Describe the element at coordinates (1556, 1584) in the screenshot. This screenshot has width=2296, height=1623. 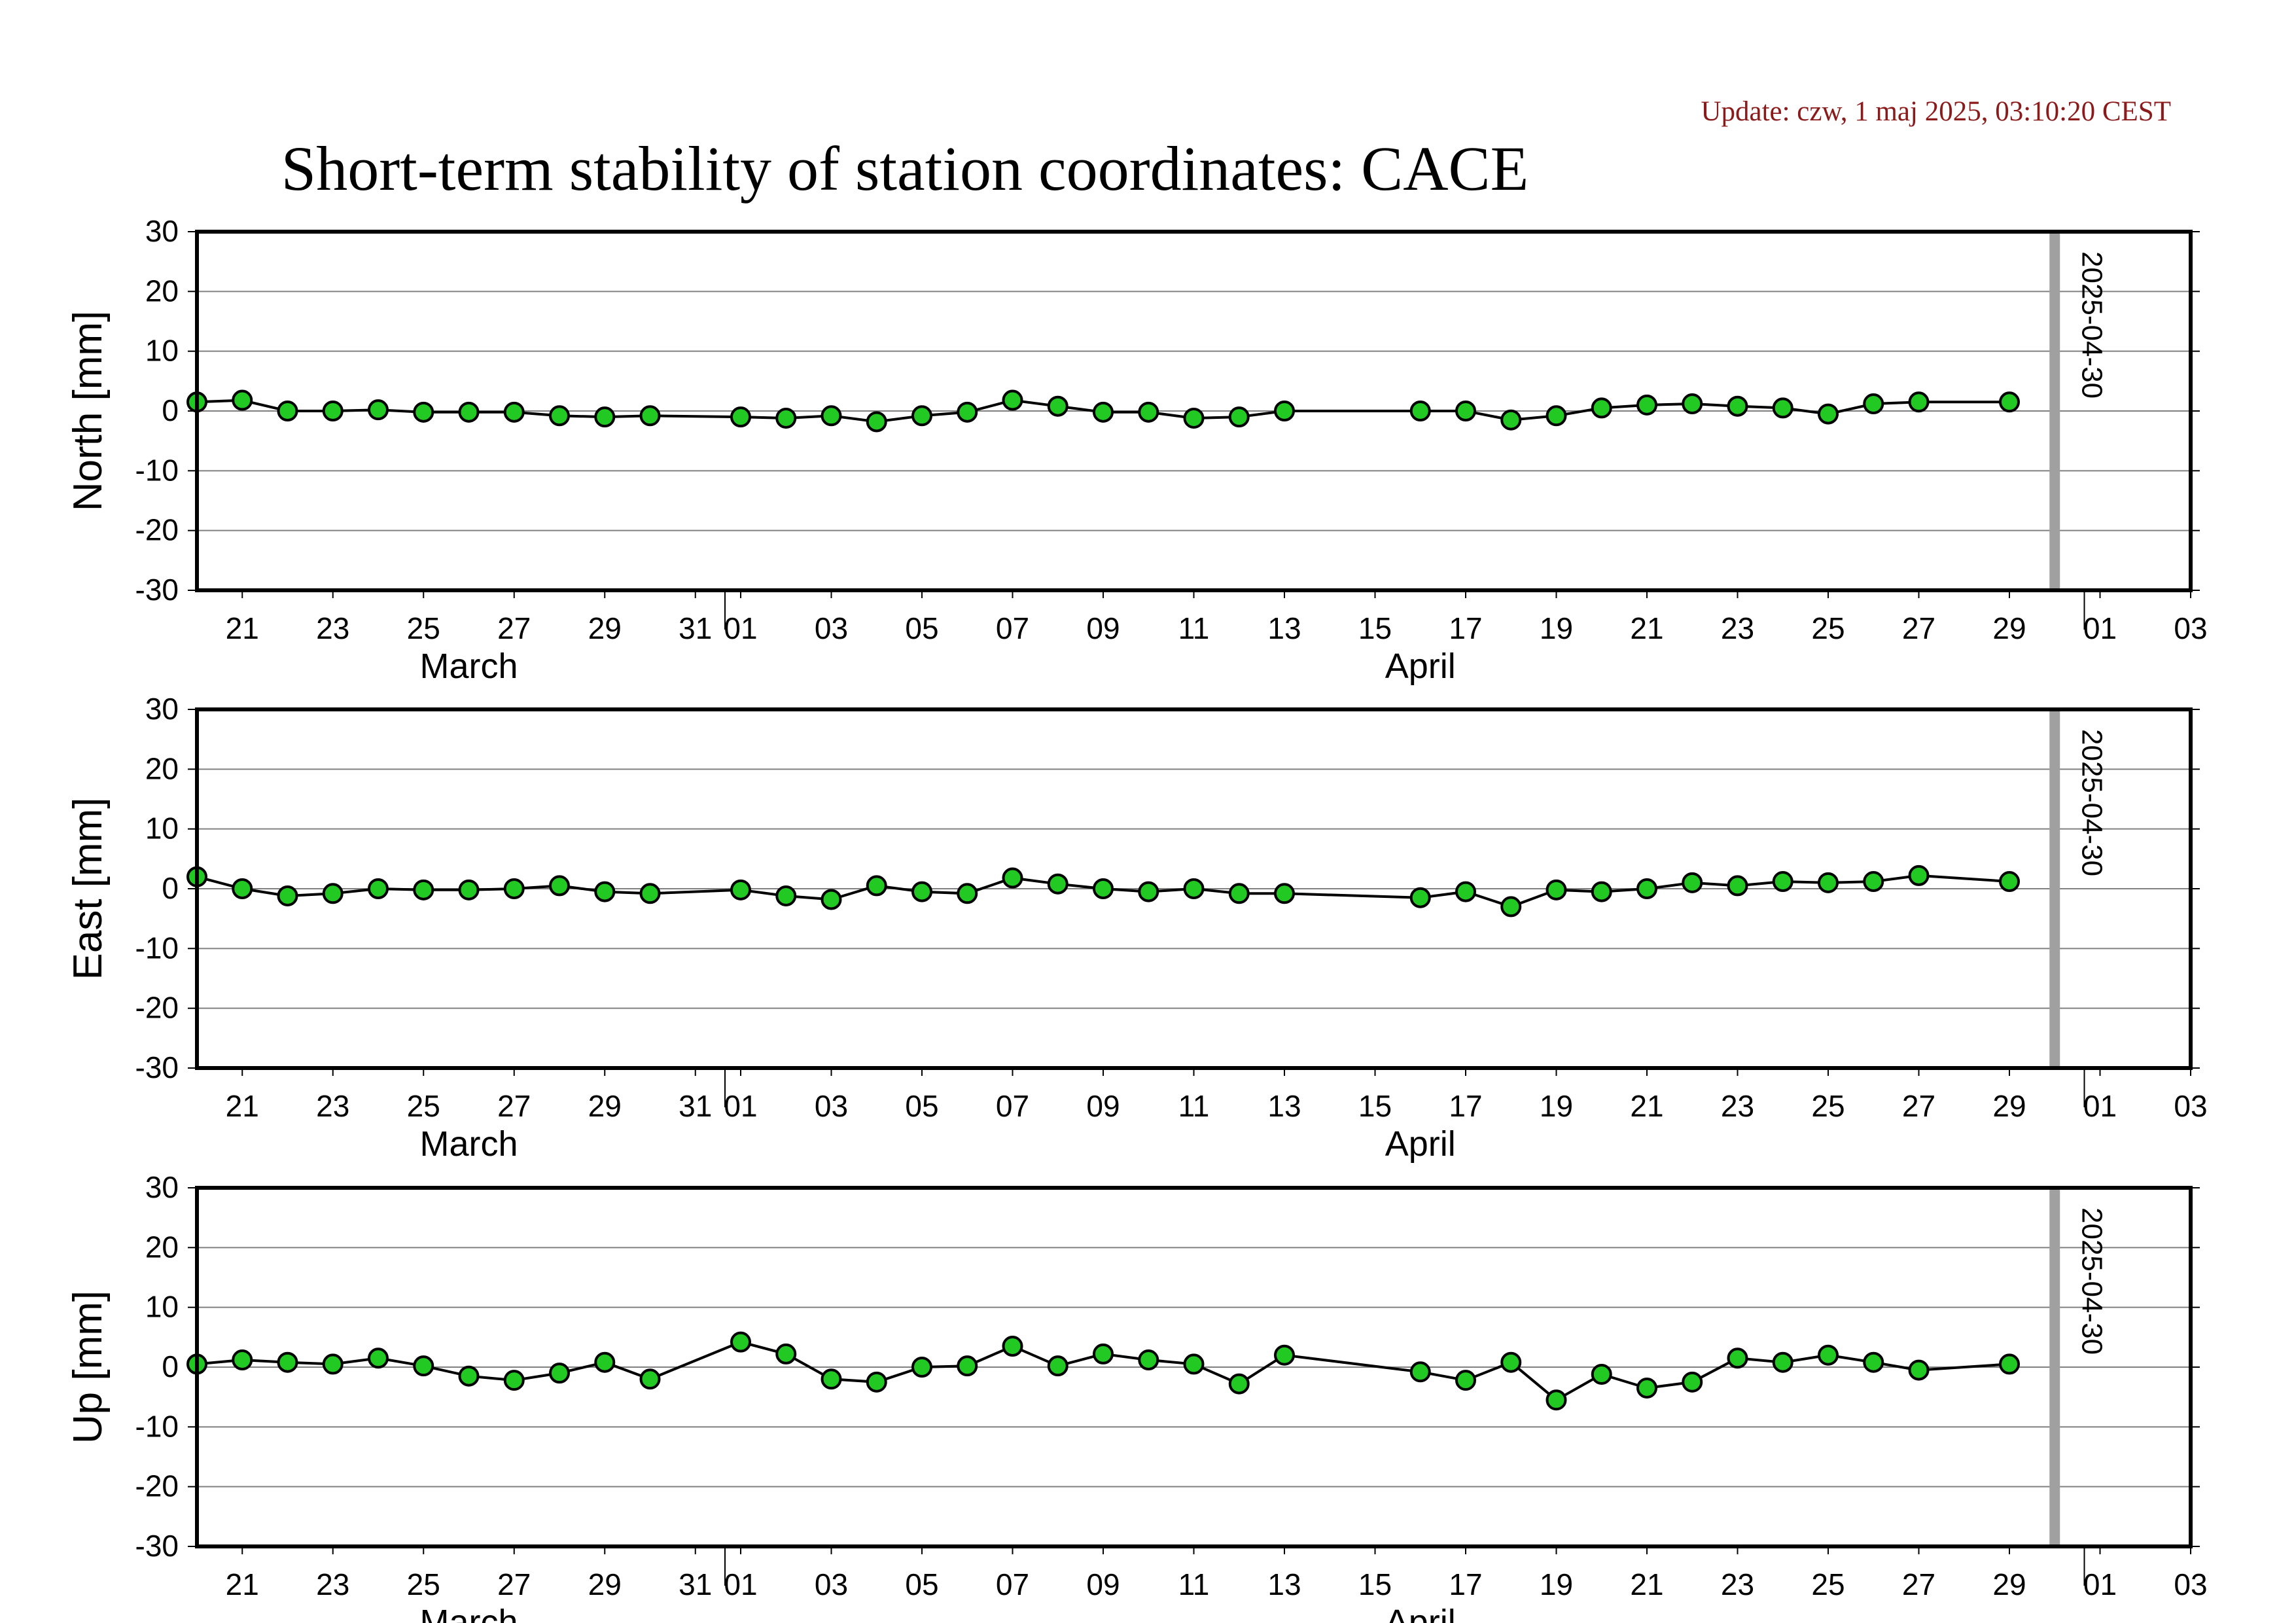
I see `x-tick-label: 19` at that location.